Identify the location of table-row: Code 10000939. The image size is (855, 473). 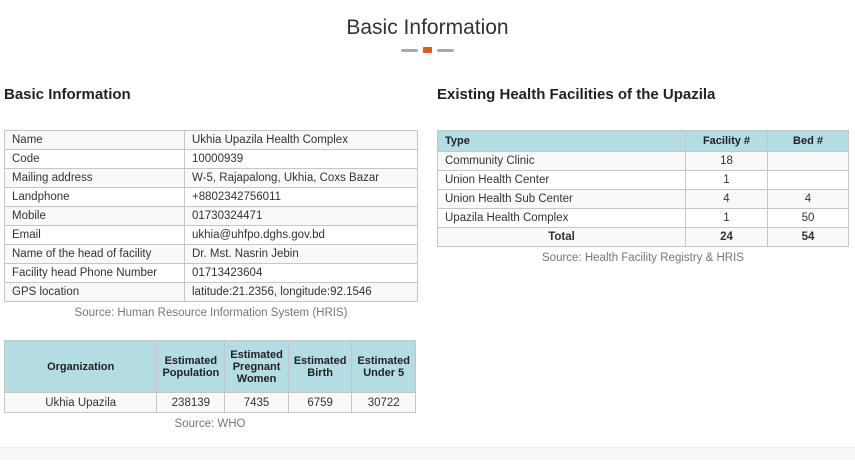
(211, 159).